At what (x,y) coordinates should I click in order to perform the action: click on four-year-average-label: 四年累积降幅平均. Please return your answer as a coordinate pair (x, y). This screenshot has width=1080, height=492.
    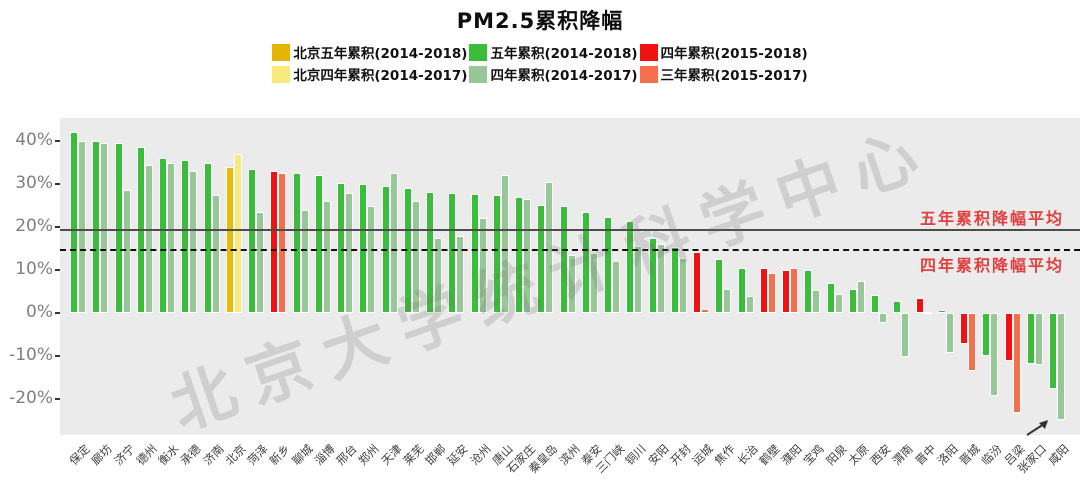
    Looking at the image, I should click on (991, 265).